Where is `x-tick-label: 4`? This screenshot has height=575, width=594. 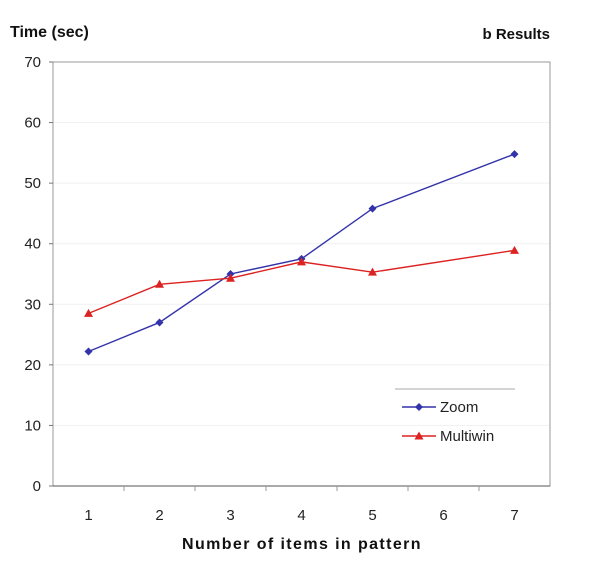
x-tick-label: 4 is located at coordinates (301, 515).